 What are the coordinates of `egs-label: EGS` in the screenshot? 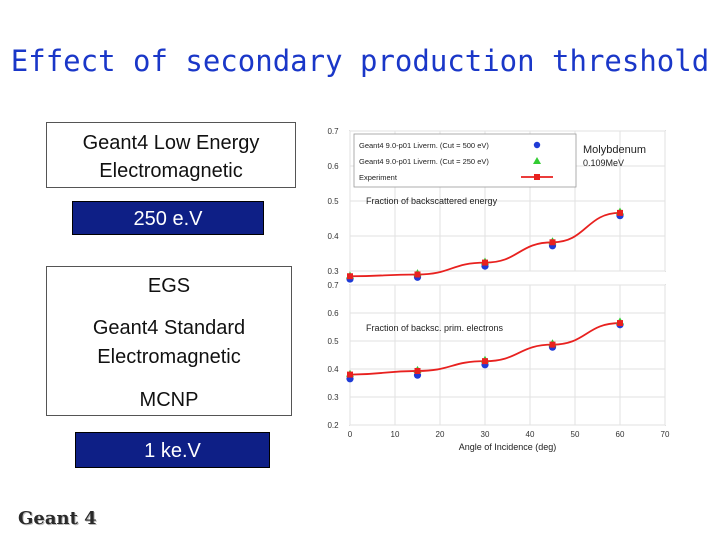 It's located at (169, 286).